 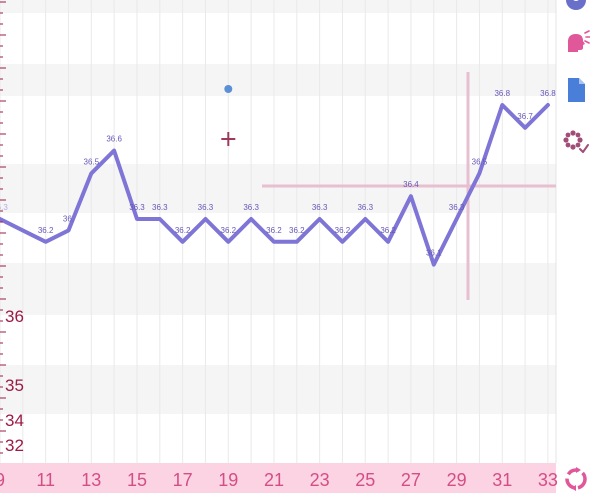 I want to click on flower-check-icon, so click(x=576, y=142).